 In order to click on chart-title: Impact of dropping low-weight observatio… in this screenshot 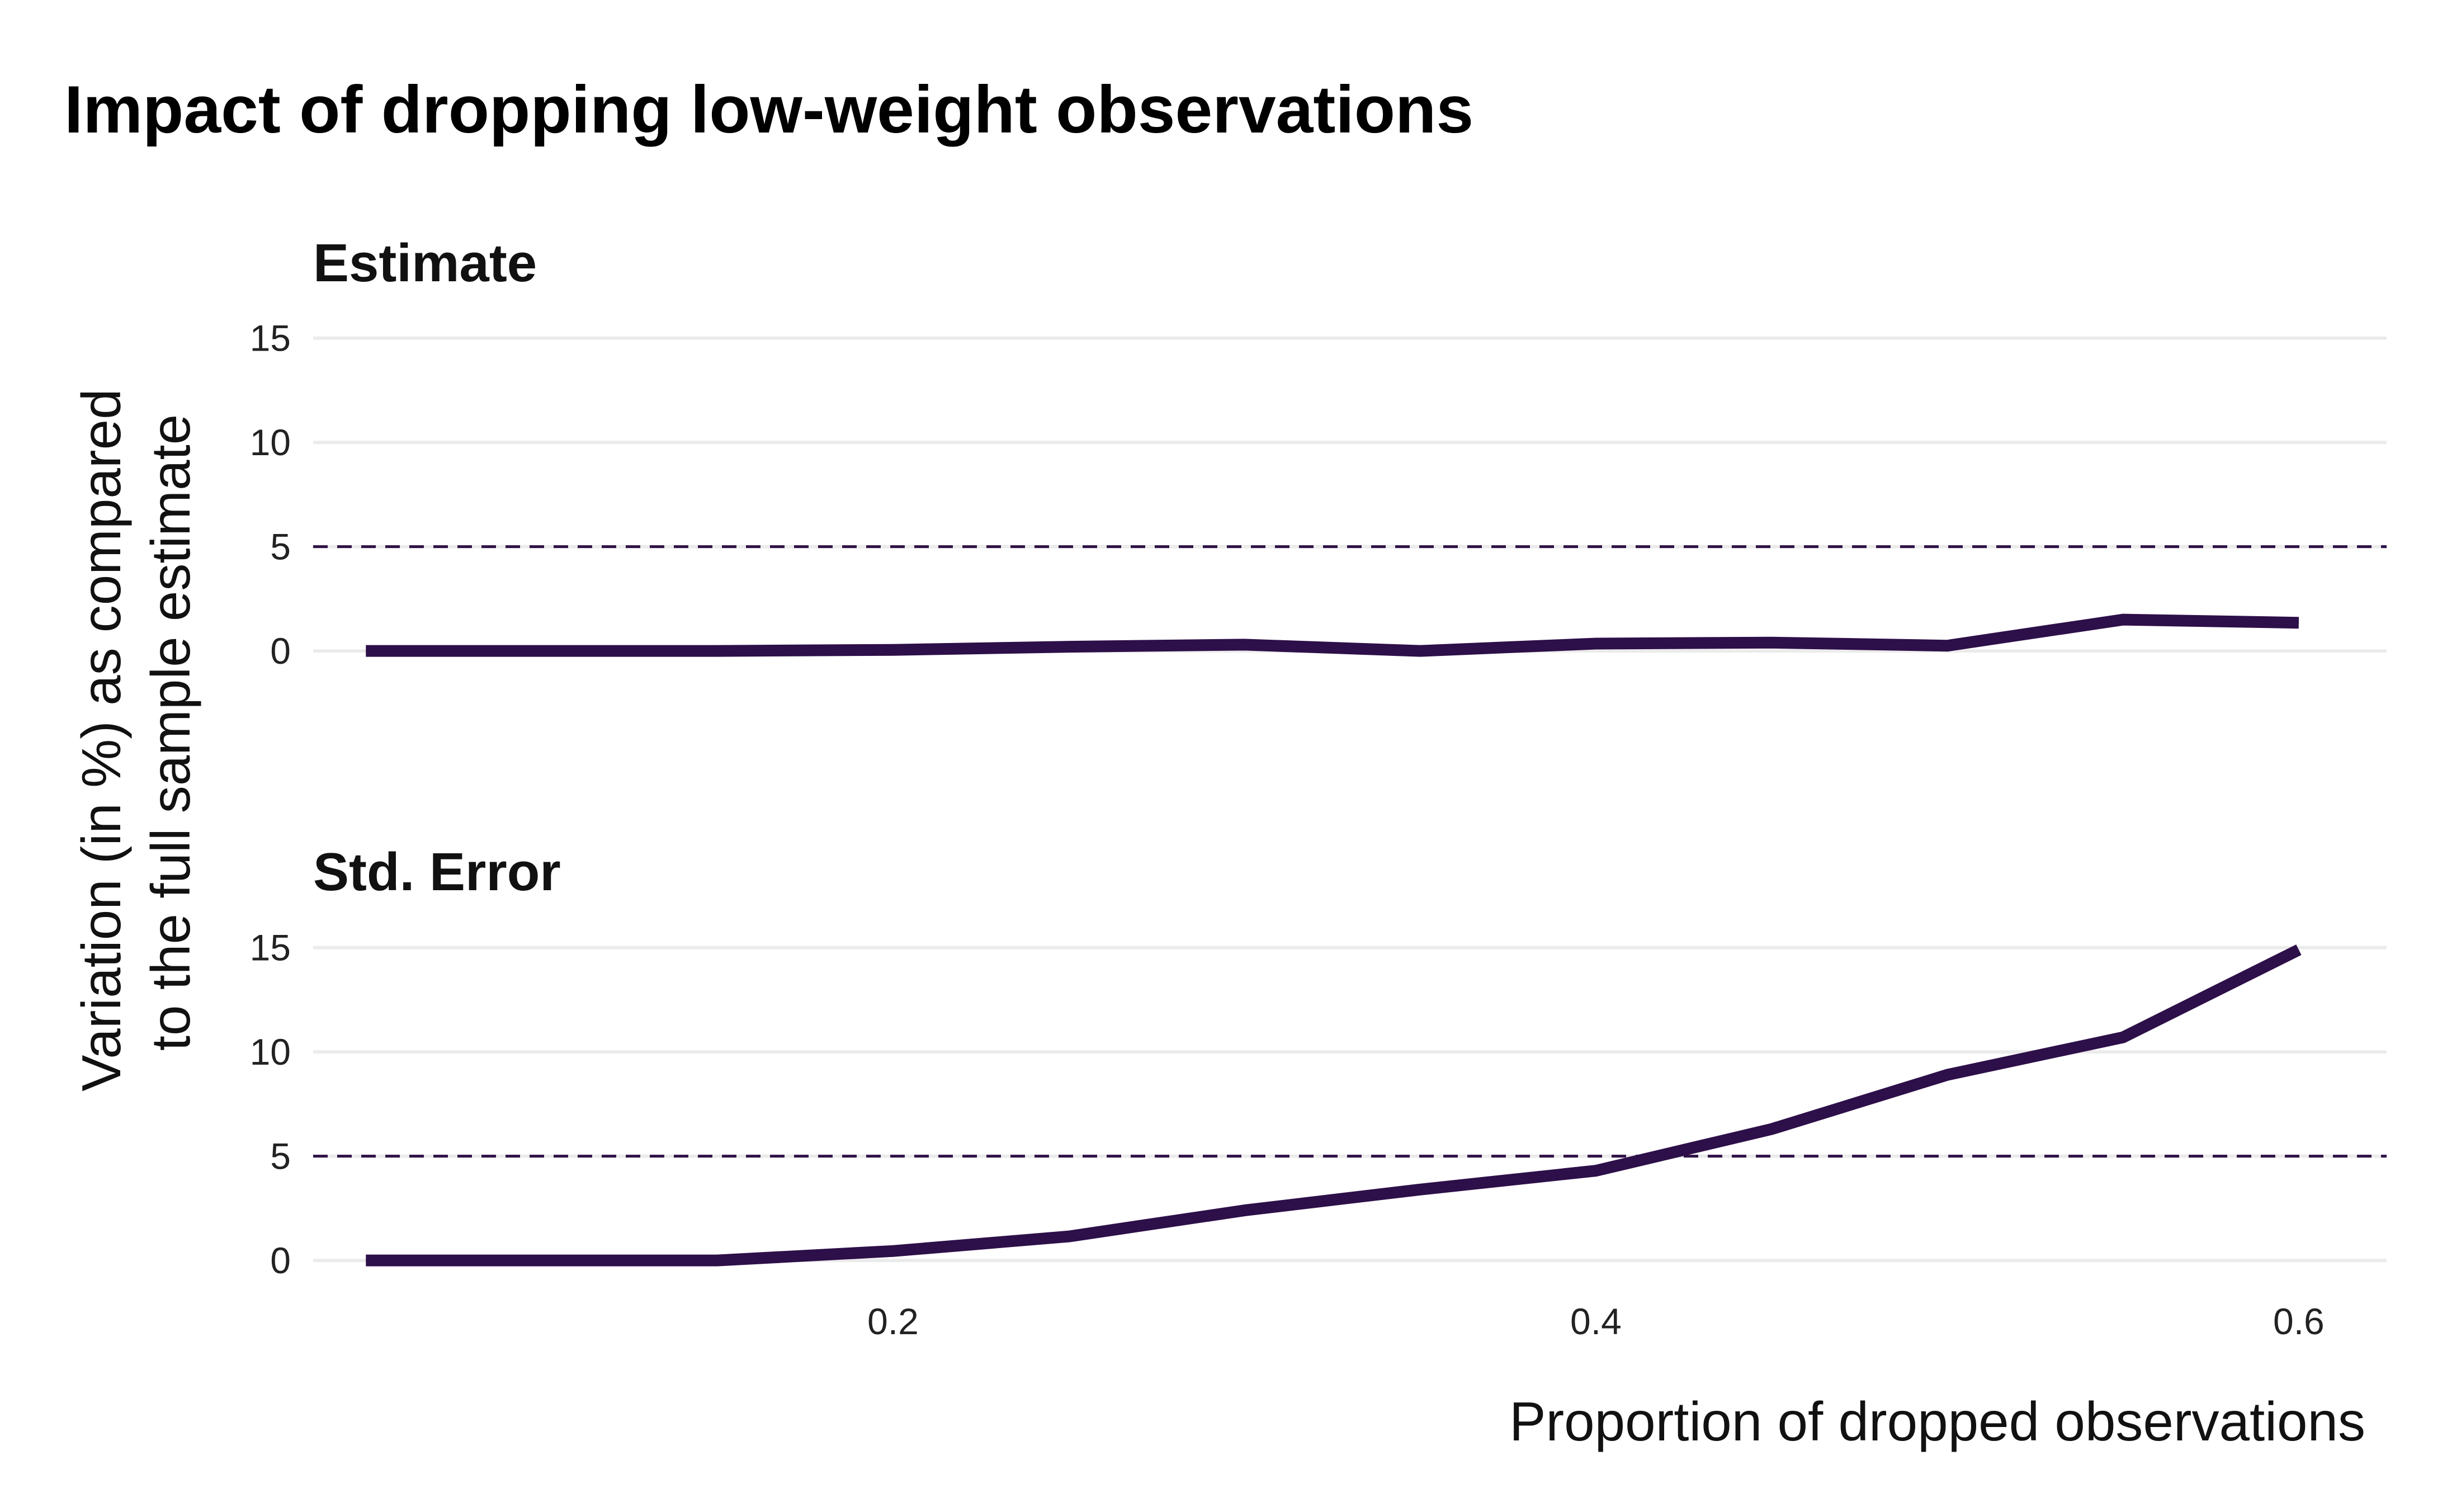, I will do `click(768, 109)`.